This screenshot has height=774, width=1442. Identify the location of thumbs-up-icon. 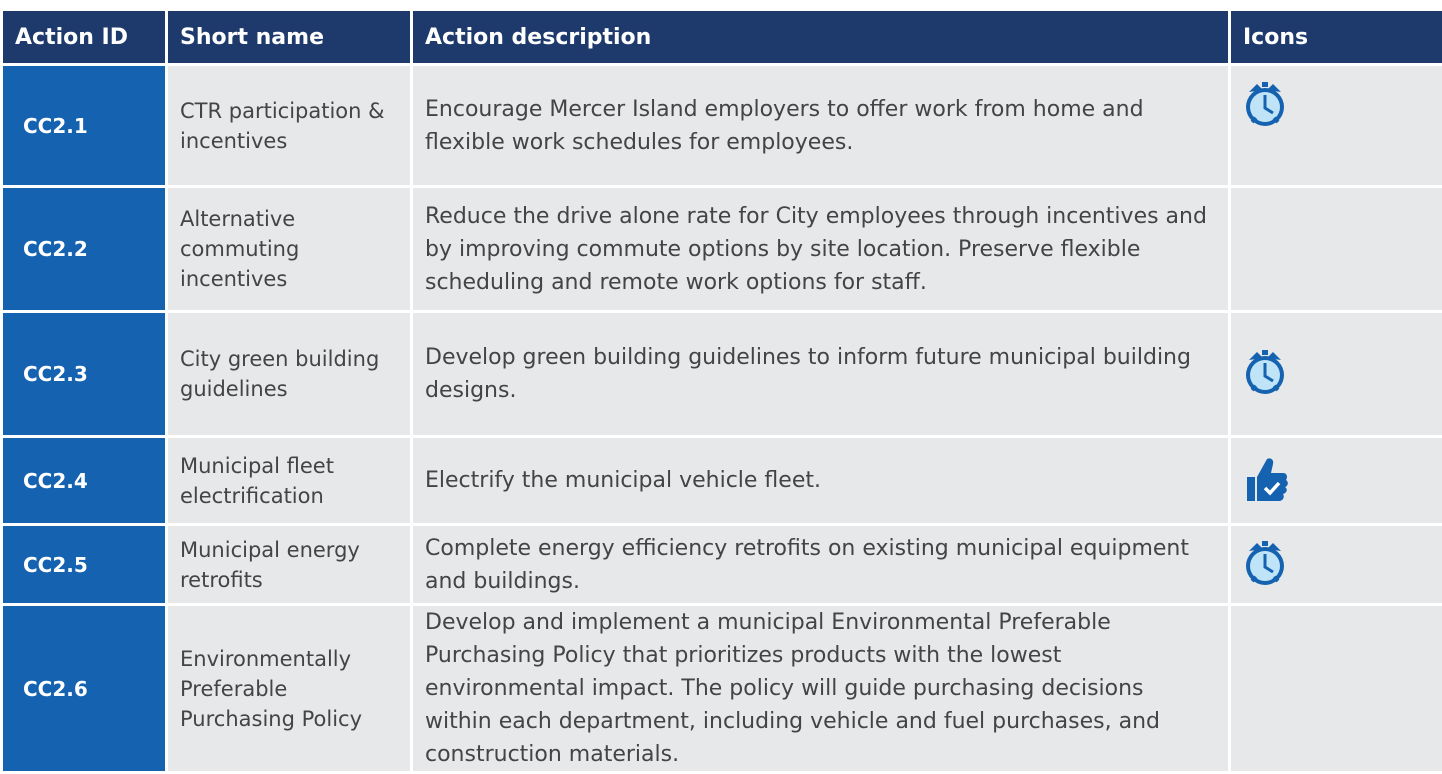
(1266, 479).